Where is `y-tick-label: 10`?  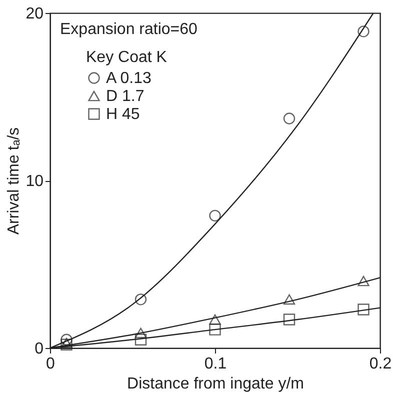 y-tick-label: 10 is located at coordinates (35, 181).